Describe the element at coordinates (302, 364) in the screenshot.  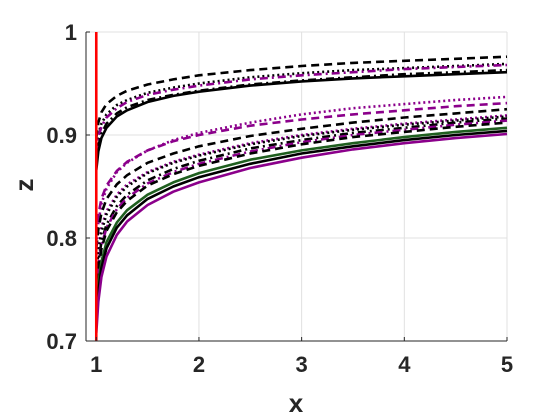
I see `x-tick-label: 3` at that location.